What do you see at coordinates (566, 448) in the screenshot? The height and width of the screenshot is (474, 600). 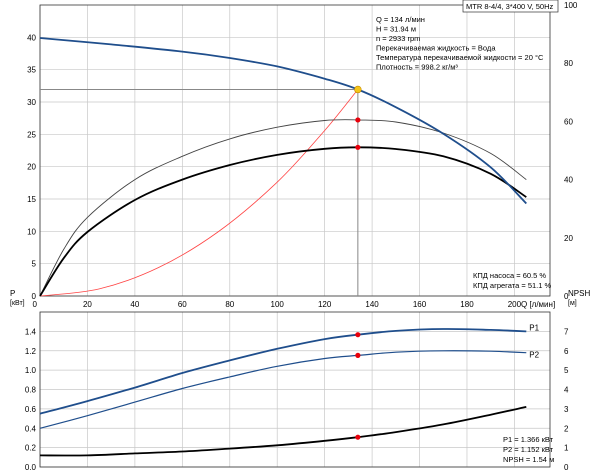 I see `y2-tick-label: 1` at bounding box center [566, 448].